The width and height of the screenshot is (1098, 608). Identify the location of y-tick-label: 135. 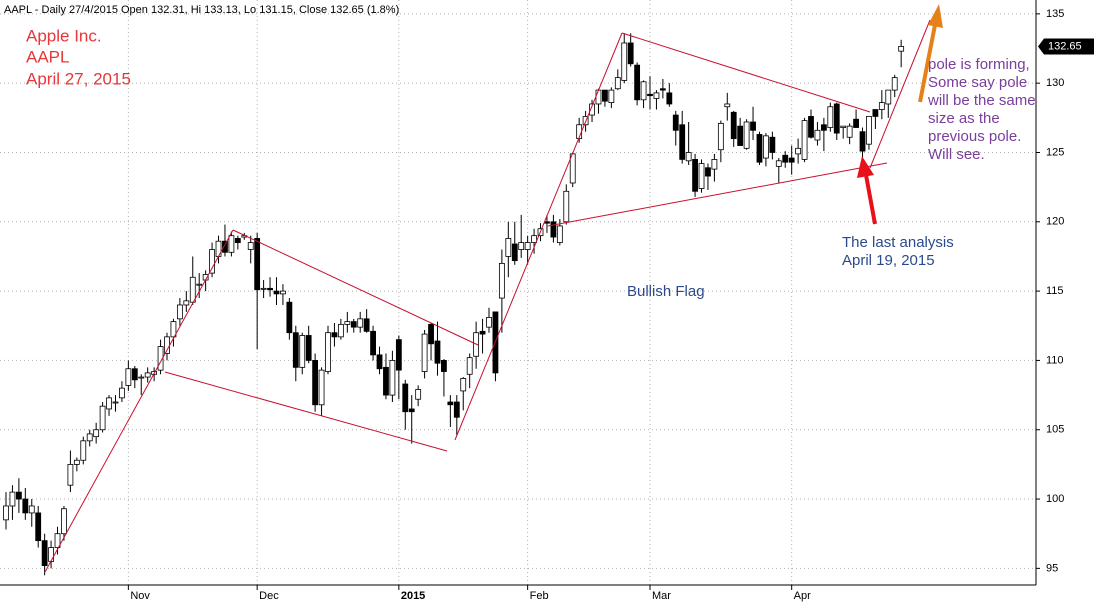
(1055, 14).